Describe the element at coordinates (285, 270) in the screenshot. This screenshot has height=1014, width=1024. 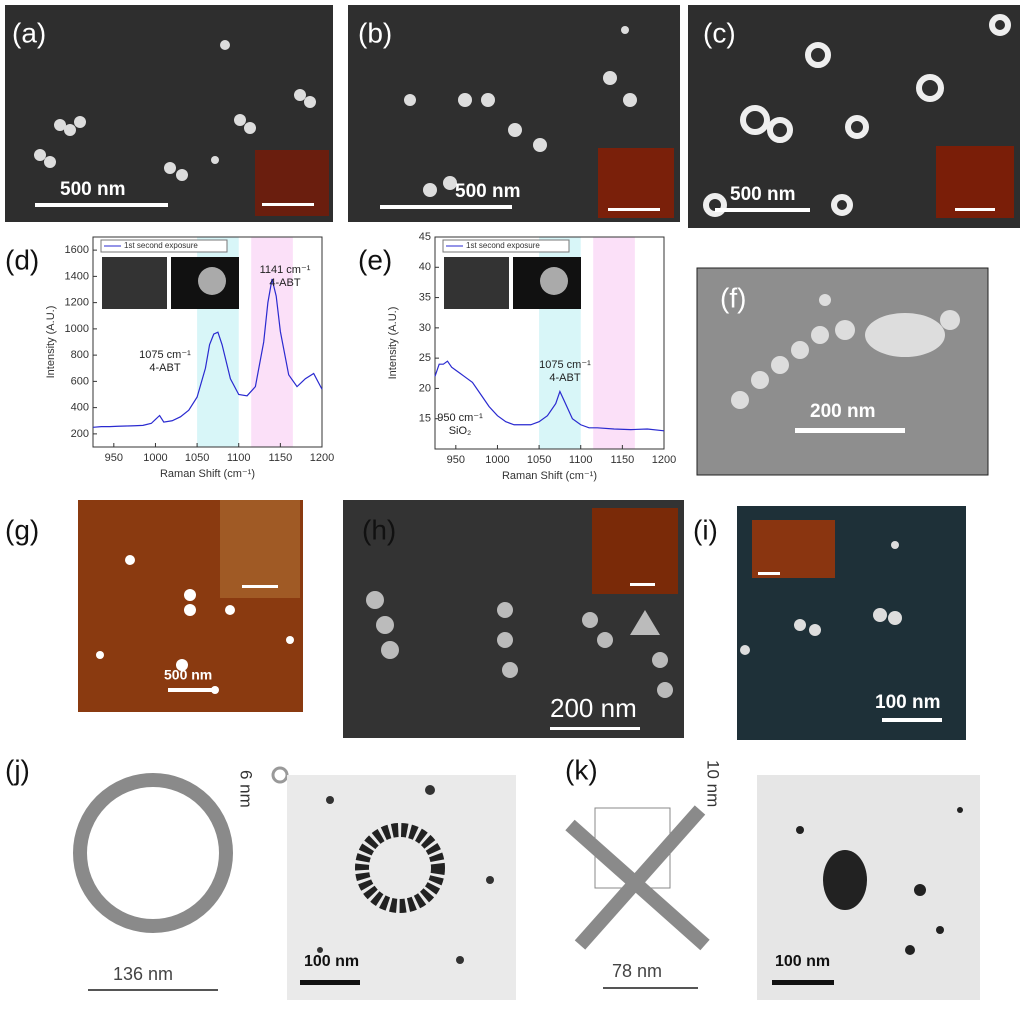
I see `annotation: 1141 cm⁻¹` at that location.